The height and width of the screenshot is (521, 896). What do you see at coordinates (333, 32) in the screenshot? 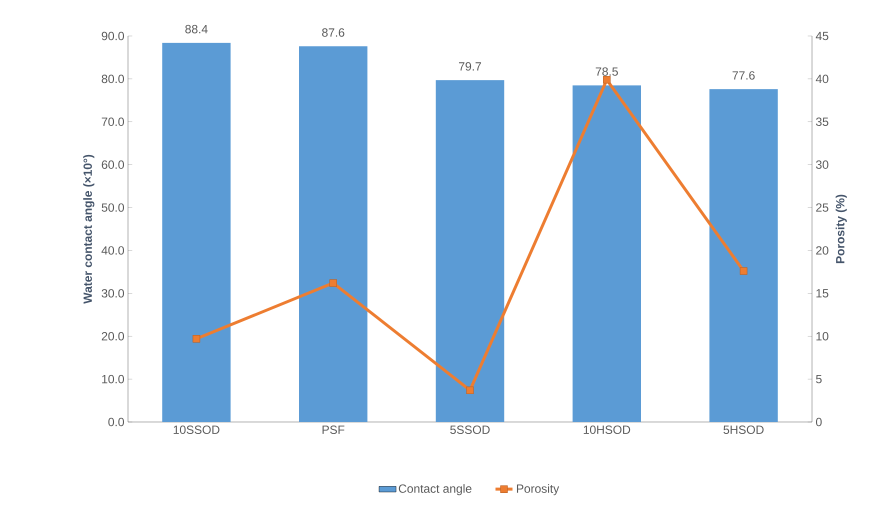
I see `data-label: 87.6` at bounding box center [333, 32].